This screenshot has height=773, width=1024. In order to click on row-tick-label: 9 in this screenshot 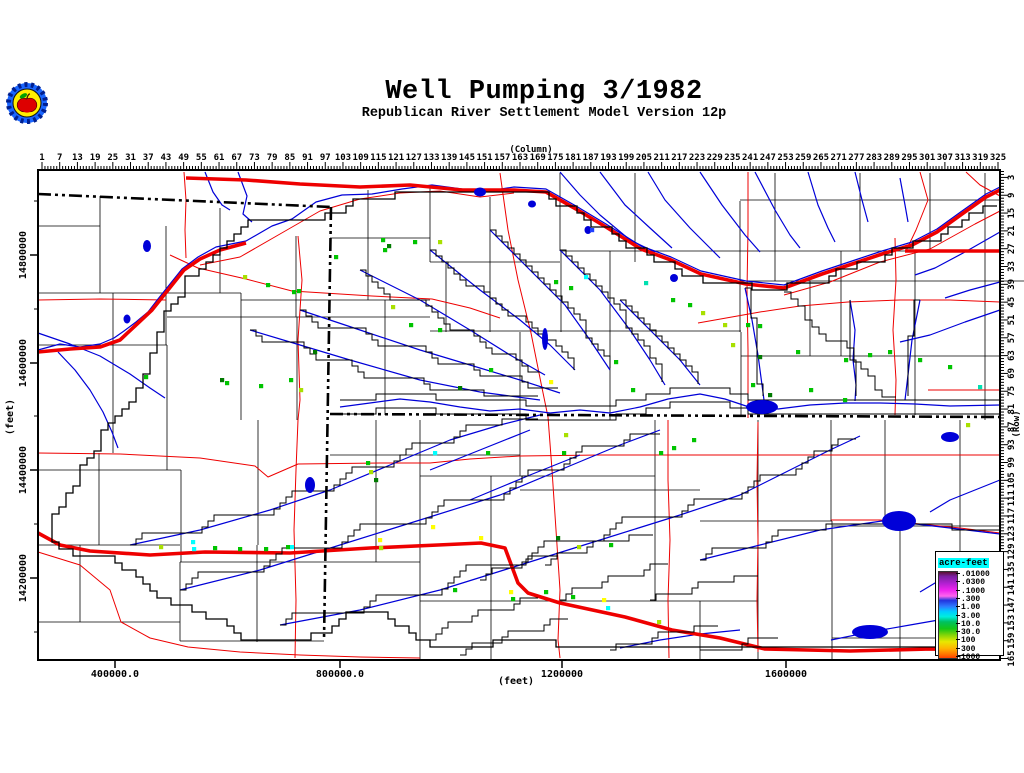, I will do `click(1012, 195)`.